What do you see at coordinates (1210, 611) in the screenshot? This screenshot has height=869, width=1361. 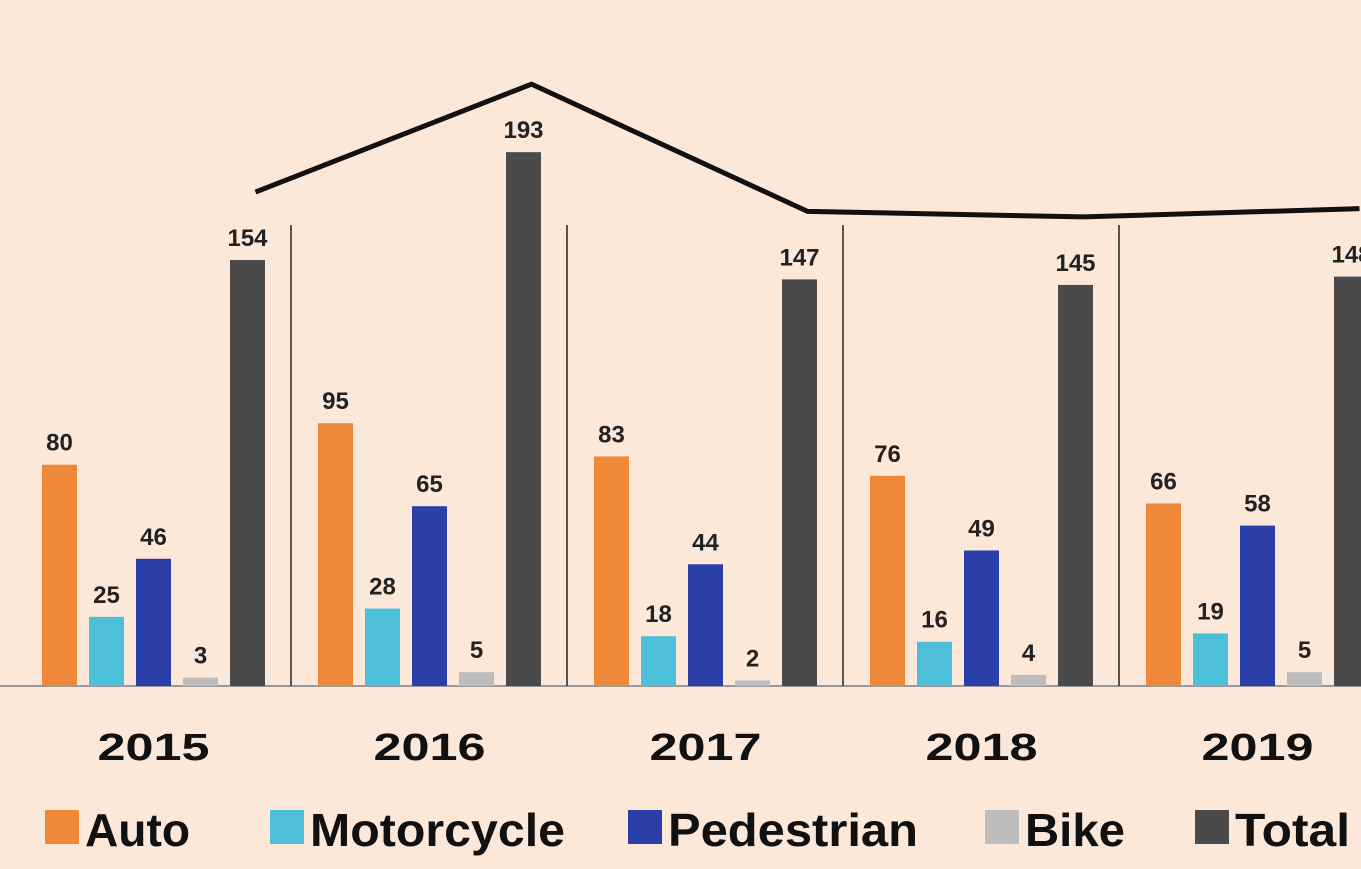 I see `value-label: 19` at bounding box center [1210, 611].